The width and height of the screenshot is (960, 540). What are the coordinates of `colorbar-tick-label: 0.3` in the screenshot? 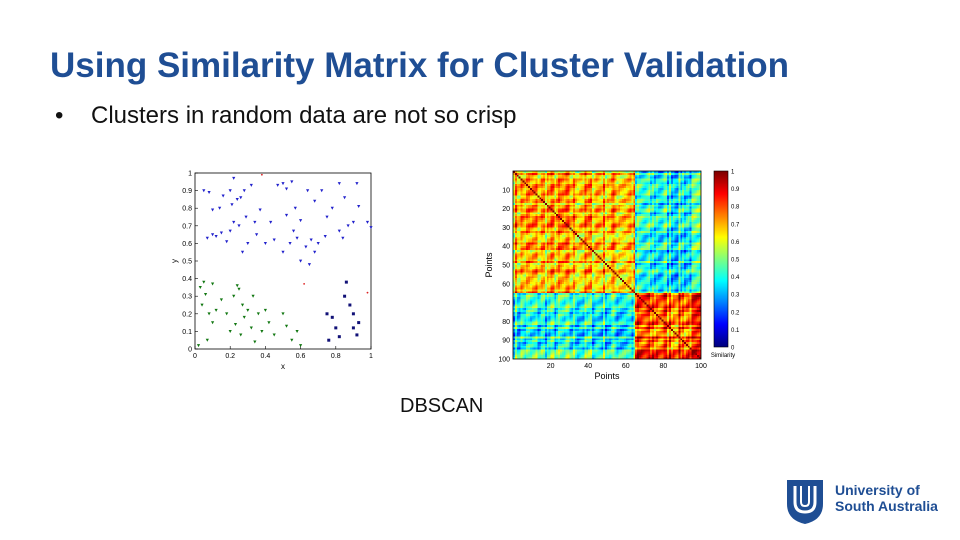 It's located at (735, 296).